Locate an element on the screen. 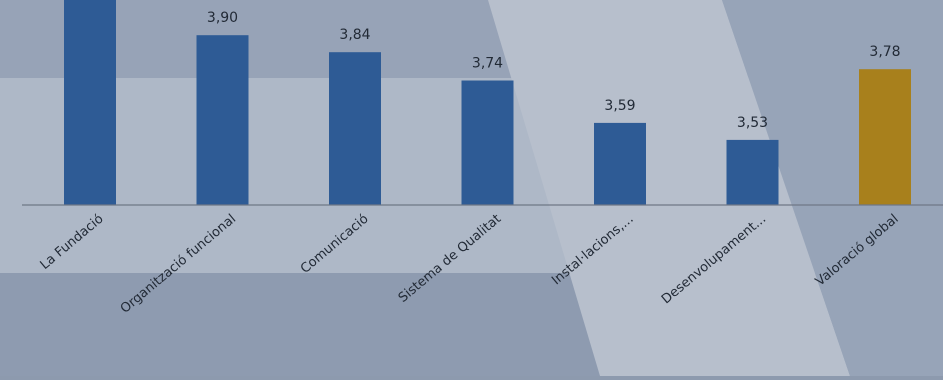 The image size is (943, 380). value-label: 3,78 is located at coordinates (884, 52).